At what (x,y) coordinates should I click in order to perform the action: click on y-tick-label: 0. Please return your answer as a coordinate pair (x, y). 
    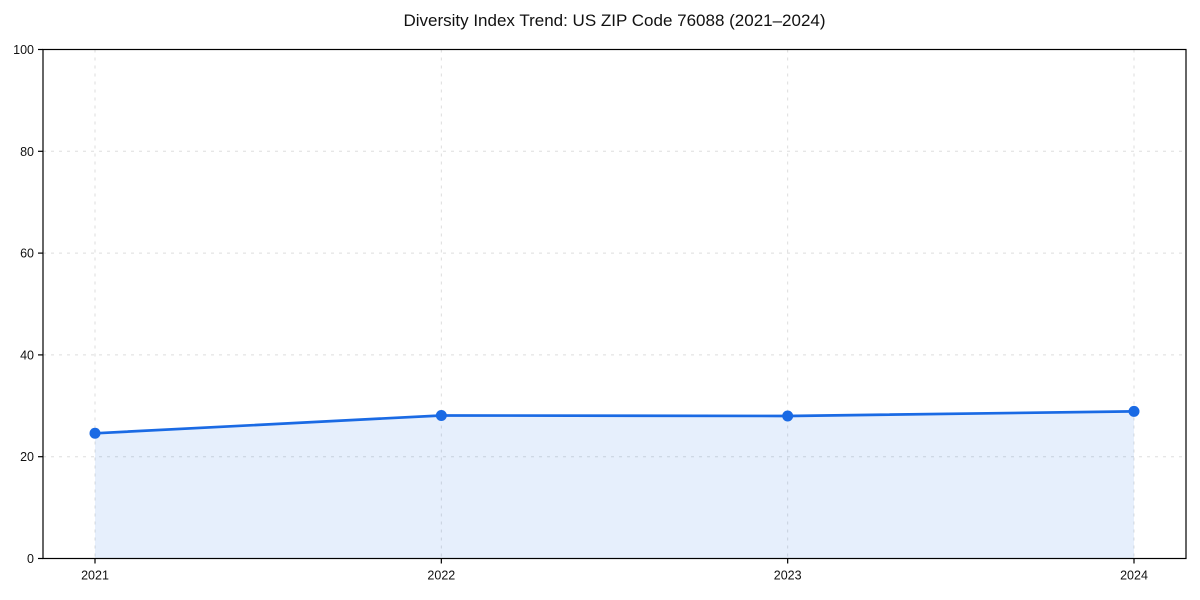
    Looking at the image, I should click on (30, 559).